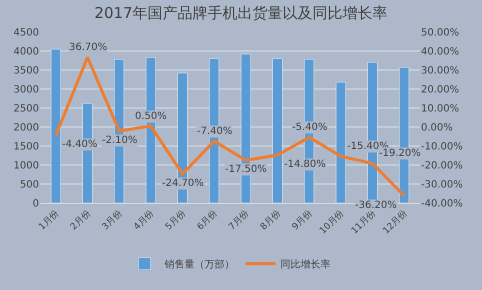 Image resolution: width=482 pixels, height=290 pixels. I want to click on y2-tick-label: -30.00%, so click(442, 185).